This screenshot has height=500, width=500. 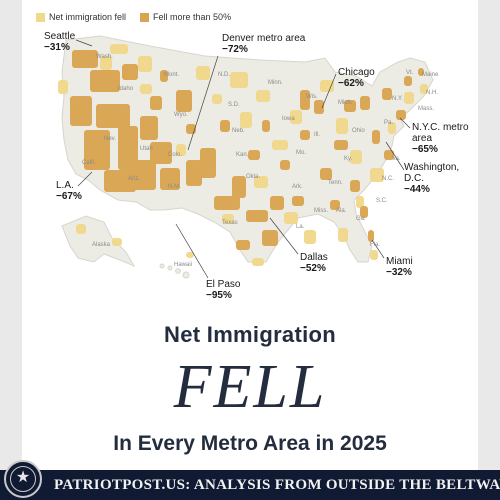 I want to click on state-label: Mont., so click(x=172, y=75).